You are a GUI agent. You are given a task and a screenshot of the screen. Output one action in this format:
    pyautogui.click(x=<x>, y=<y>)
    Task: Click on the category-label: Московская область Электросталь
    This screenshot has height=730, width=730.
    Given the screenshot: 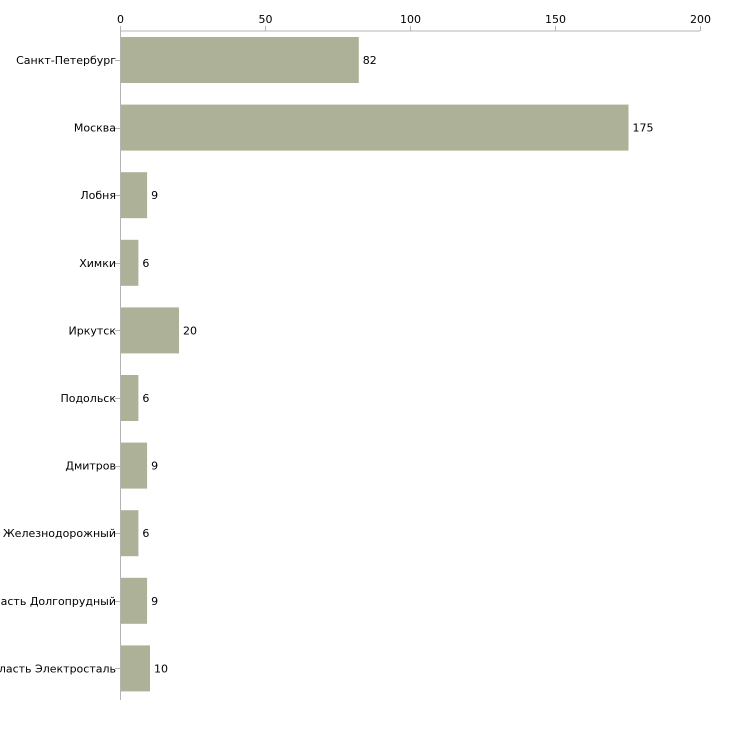 What is the action you would take?
    pyautogui.click(x=58, y=668)
    